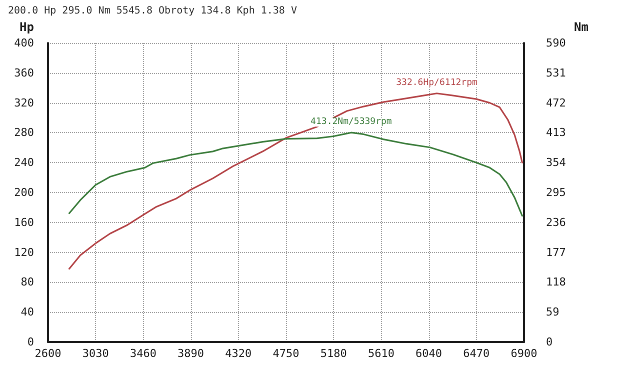 This screenshot has height=368, width=620. What do you see at coordinates (48, 353) in the screenshot?
I see `x-tick-label: 2600` at bounding box center [48, 353].